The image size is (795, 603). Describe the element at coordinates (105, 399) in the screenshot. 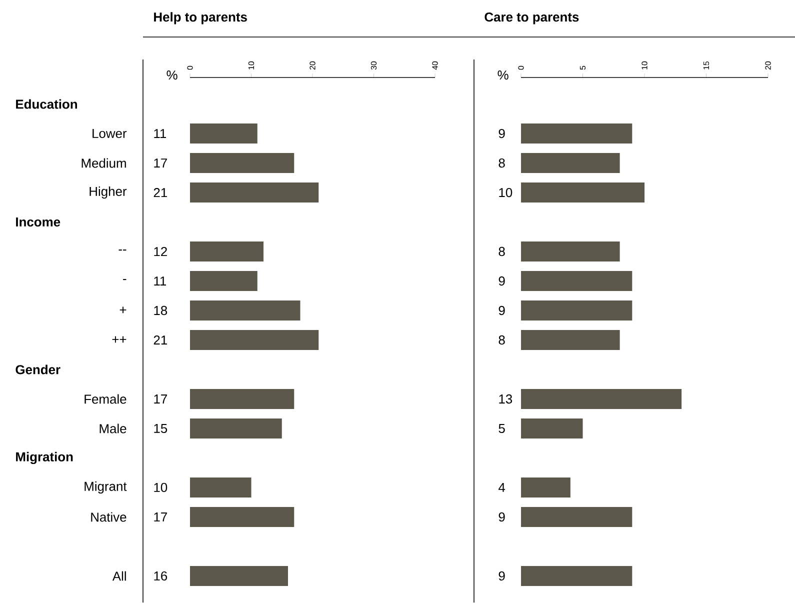

I see `y-tick-label: Female` at that location.